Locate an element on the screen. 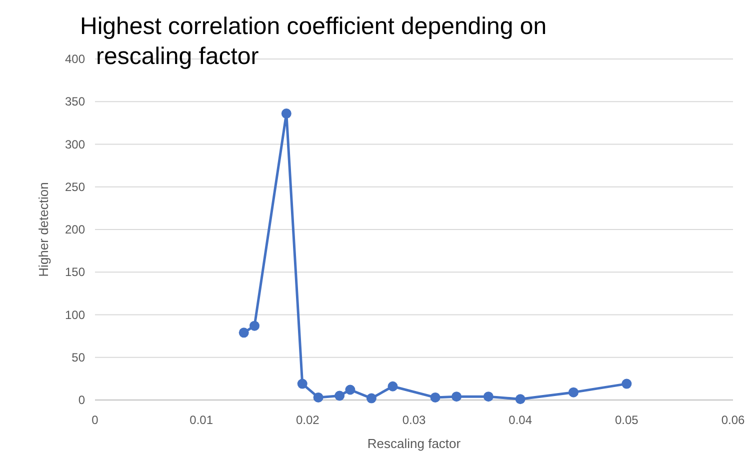 The height and width of the screenshot is (468, 751). y-axis-title: Higher detection is located at coordinates (43, 229).